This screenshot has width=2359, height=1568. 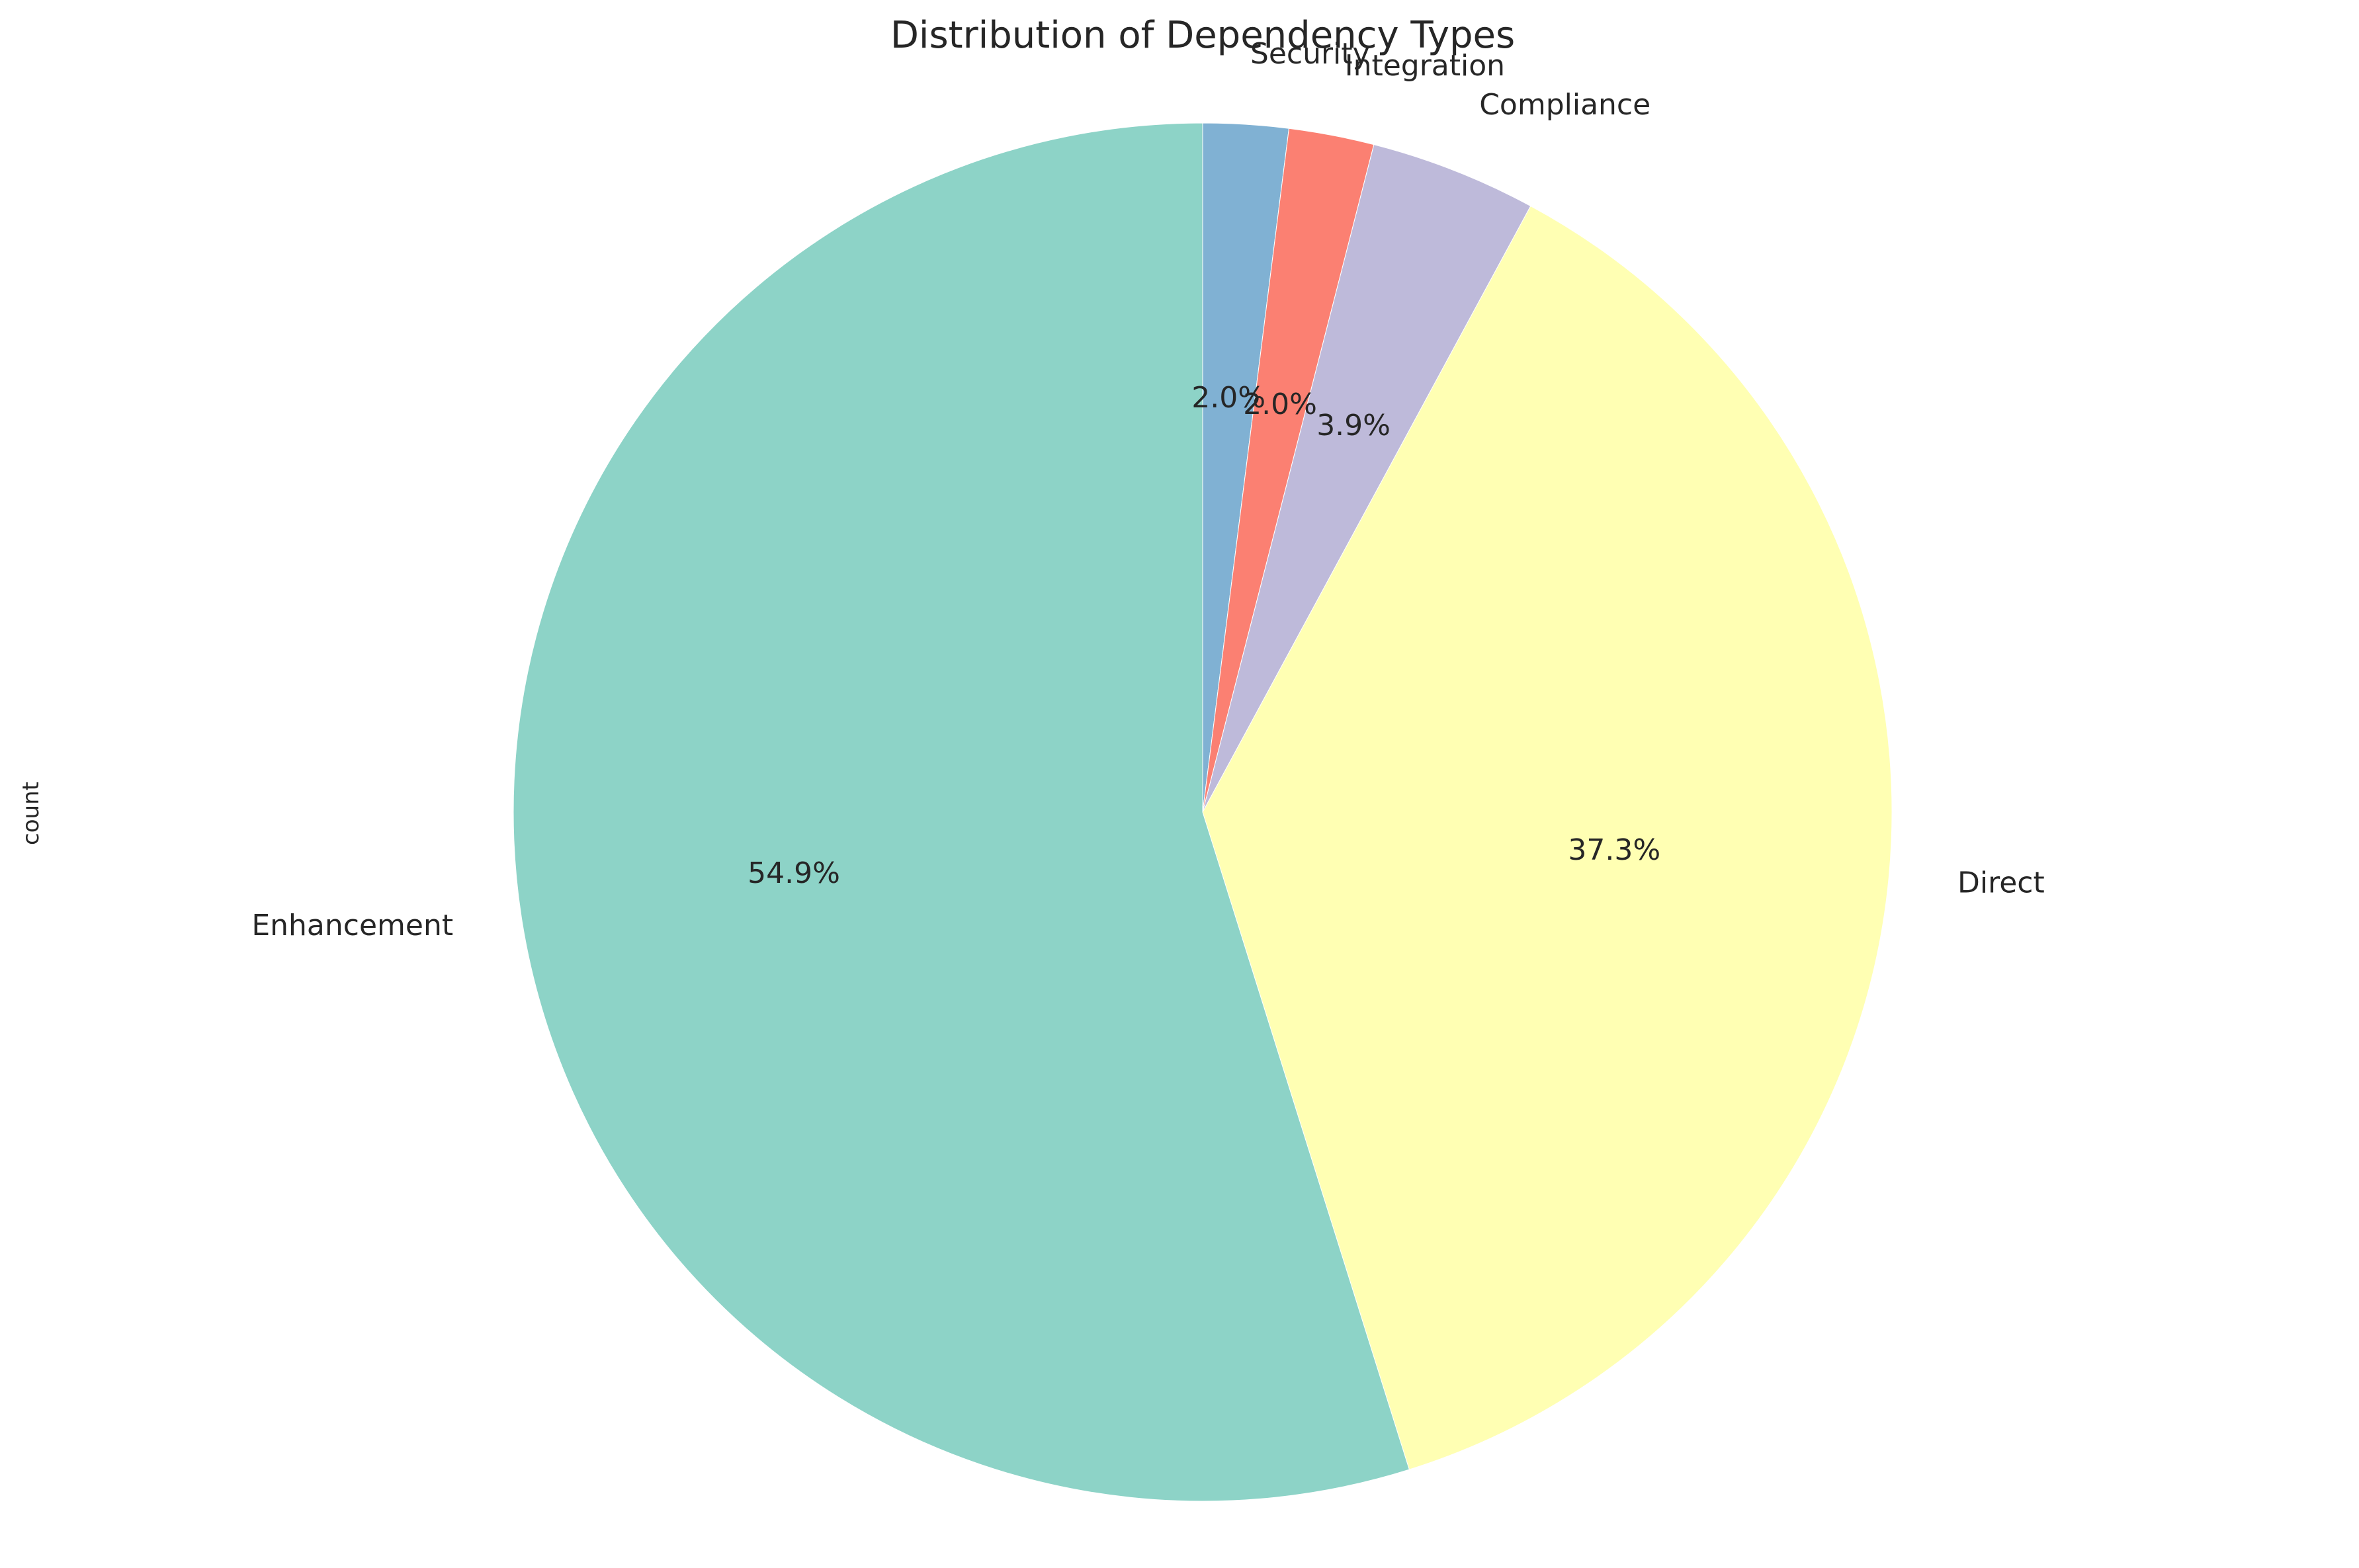 What do you see at coordinates (1202, 35) in the screenshot?
I see `chart-title: Distribution of Dependency Types` at bounding box center [1202, 35].